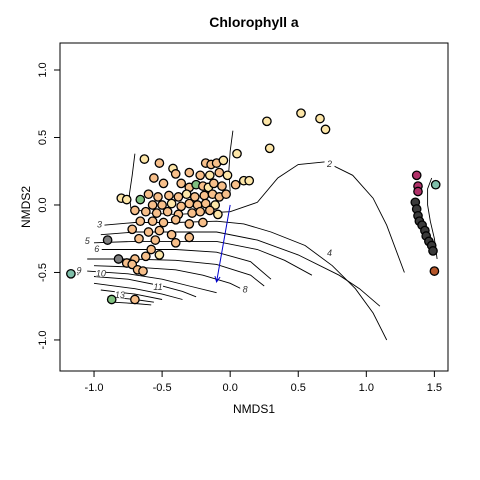 Image resolution: width=480 pixels, height=480 pixels. Describe the element at coordinates (254, 409) in the screenshot. I see `x-axis-title: NMDS1` at that location.